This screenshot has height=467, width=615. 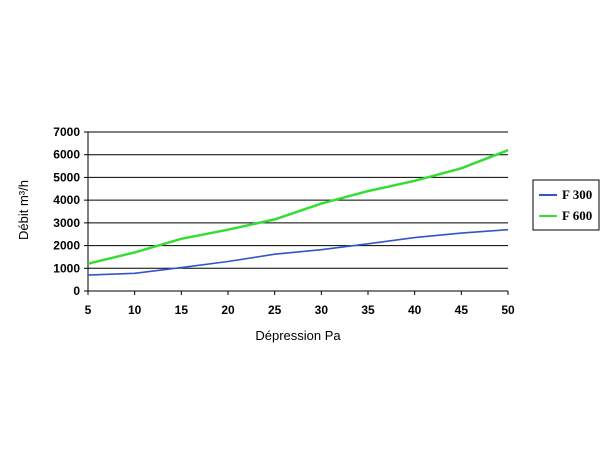 I want to click on legend: F 300 F 600, so click(x=566, y=205).